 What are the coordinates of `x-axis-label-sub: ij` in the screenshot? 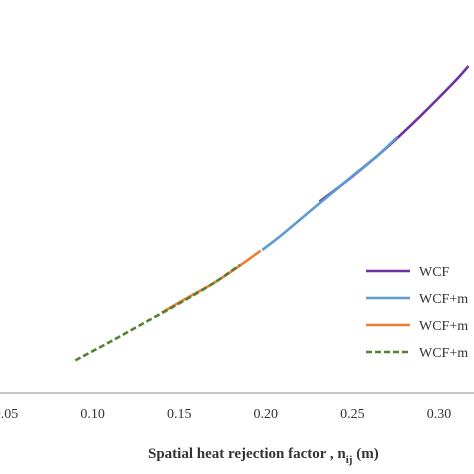 It's located at (349, 460).